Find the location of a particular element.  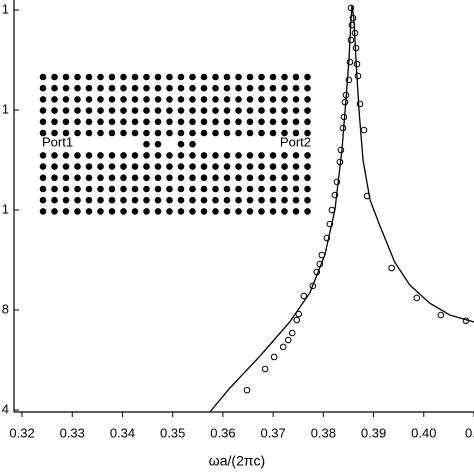

x-tick-label: 0.39 is located at coordinates (373, 432).